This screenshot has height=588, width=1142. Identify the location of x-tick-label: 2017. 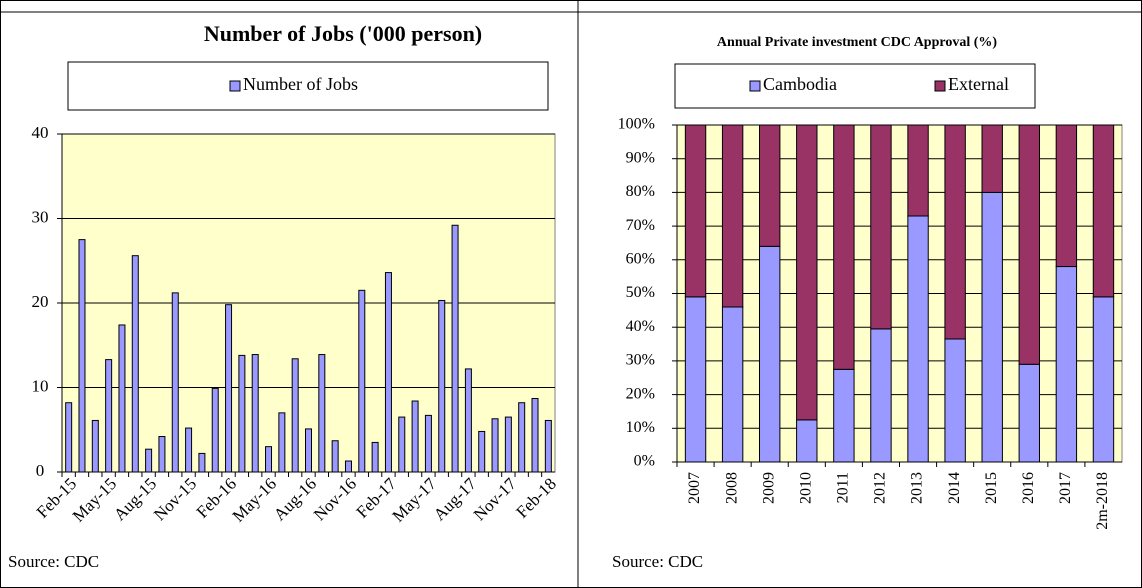
(1065, 488).